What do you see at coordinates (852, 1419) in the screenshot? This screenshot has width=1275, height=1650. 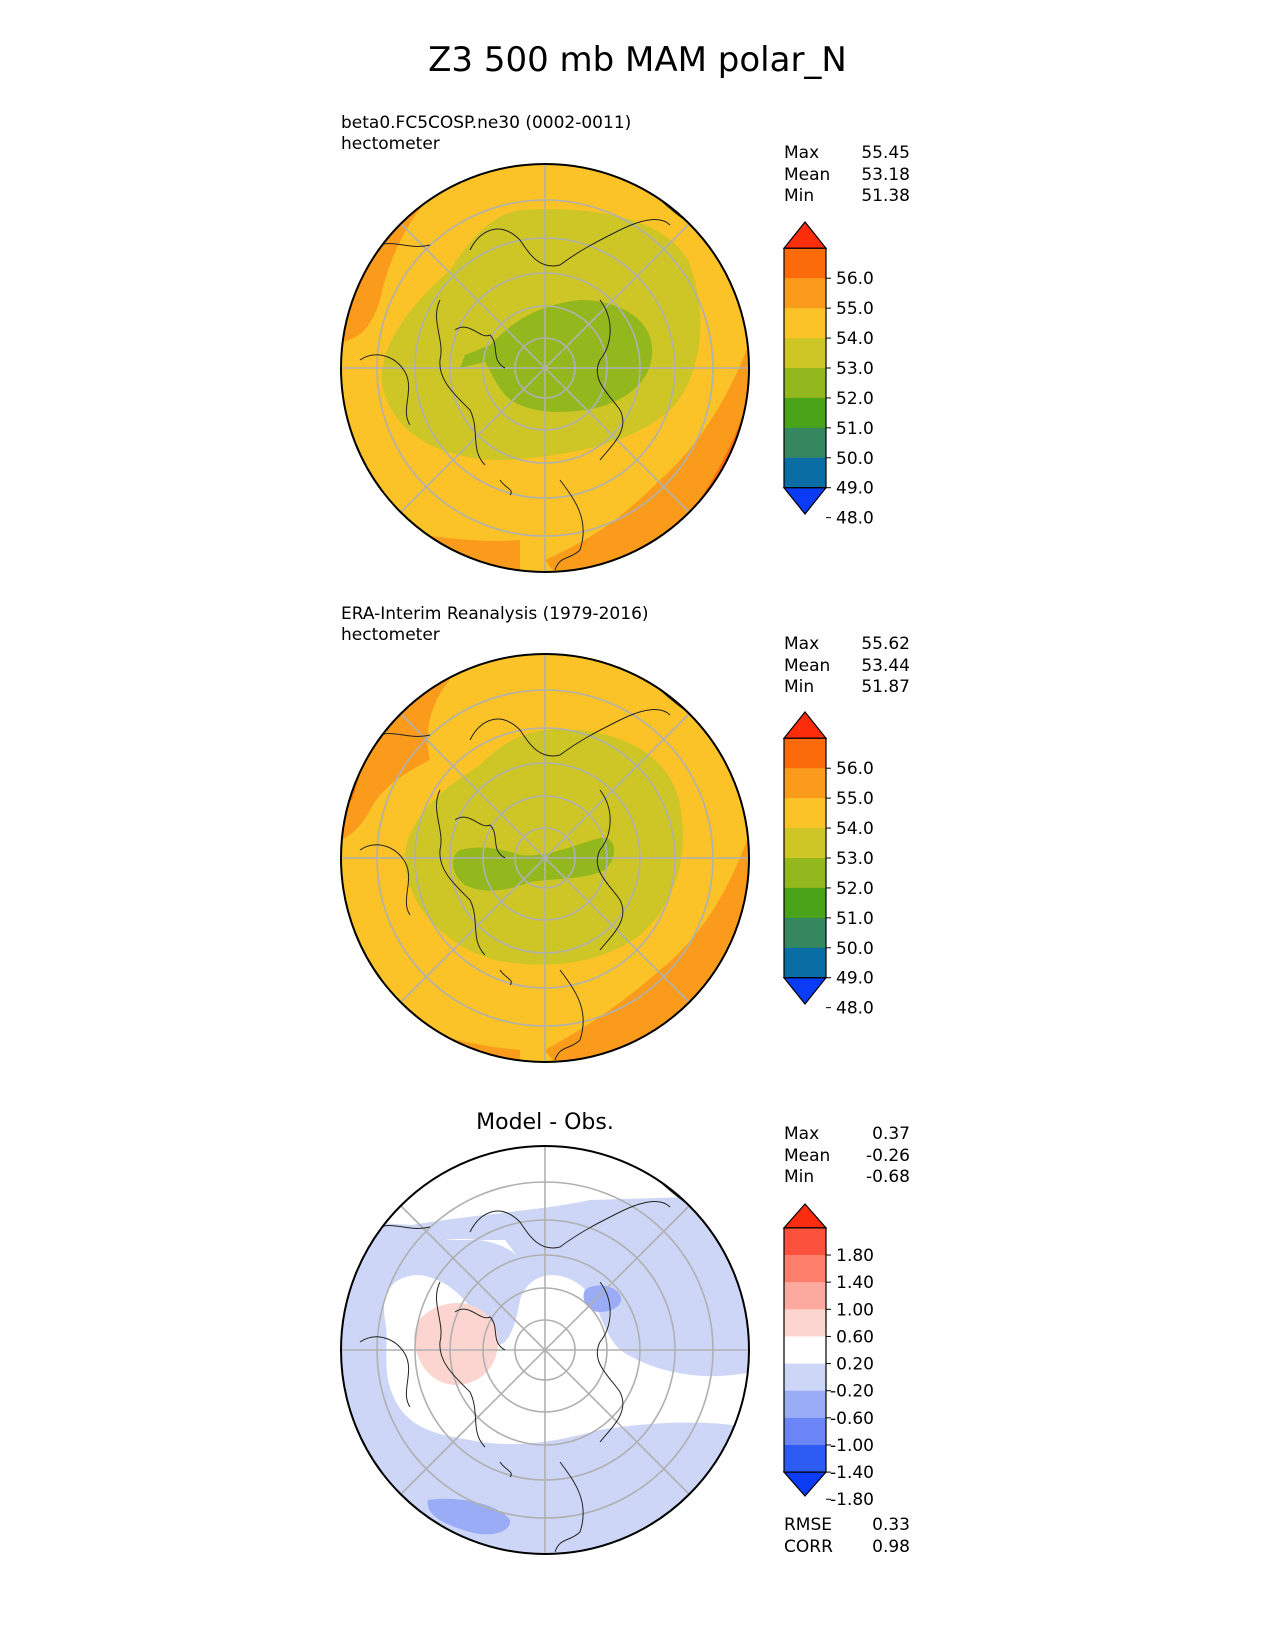 I see `colorbar-tick-label: -0.60` at bounding box center [852, 1419].